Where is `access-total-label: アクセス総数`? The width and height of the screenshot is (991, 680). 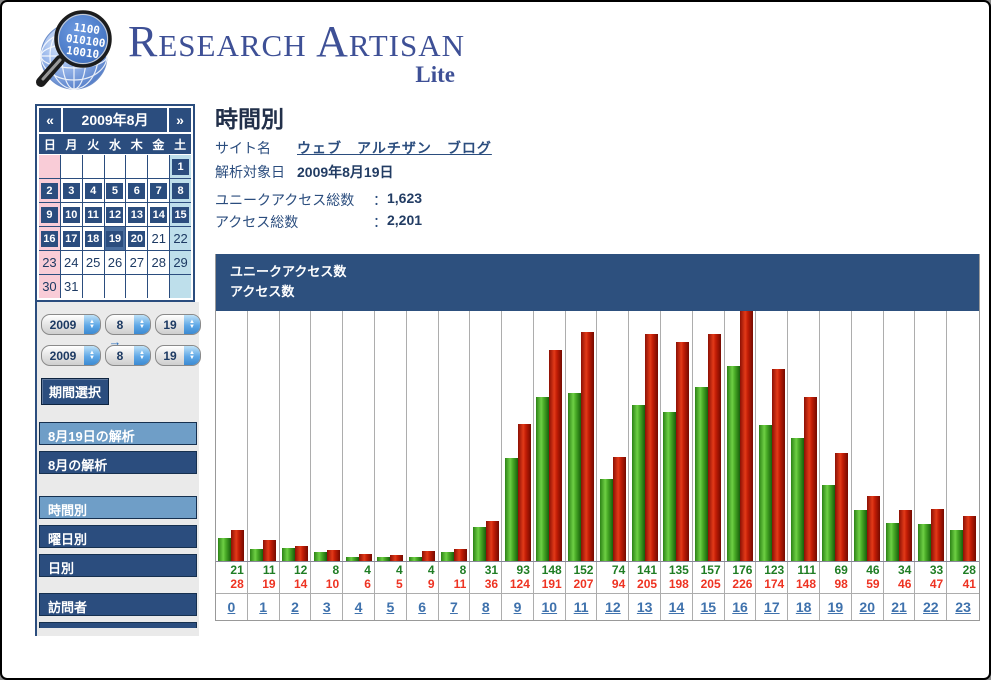
access-total-label: アクセス総数 is located at coordinates (257, 222).